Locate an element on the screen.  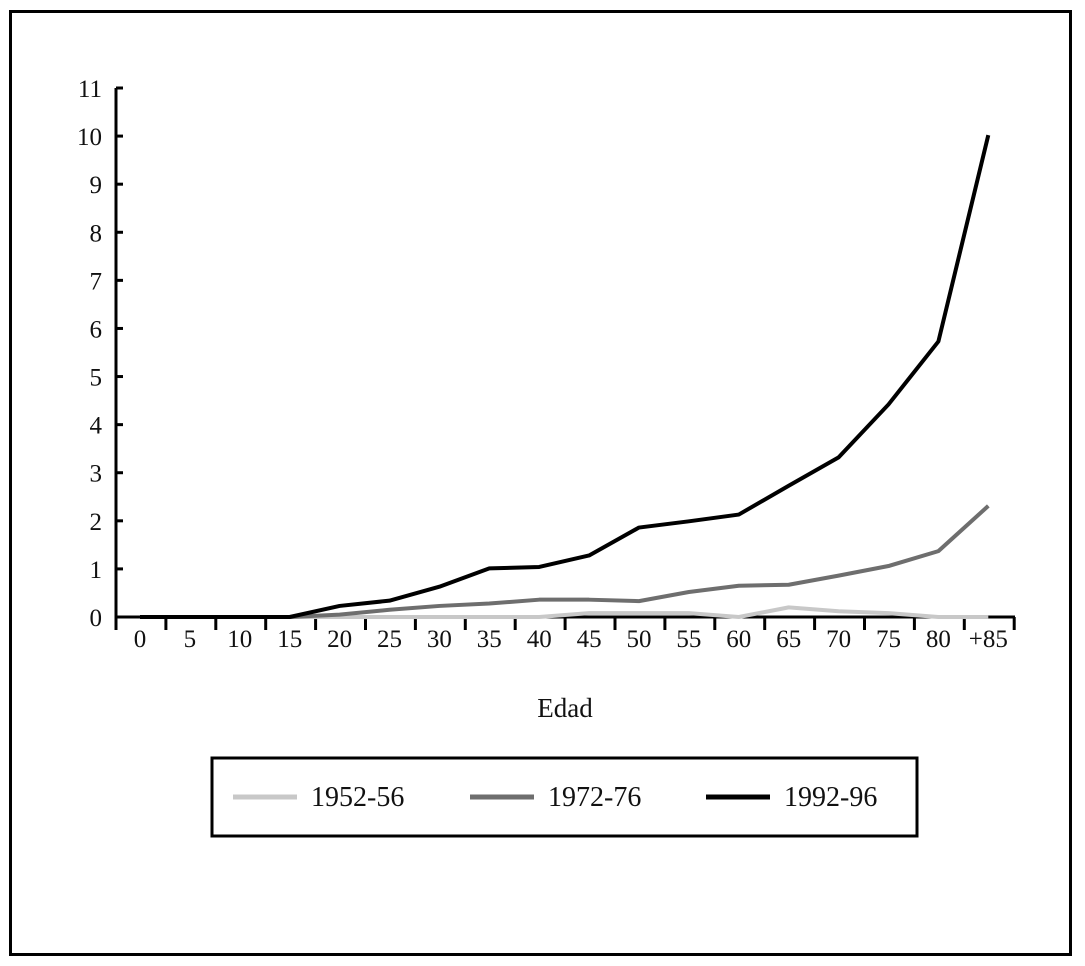
x-tick-label: 65 is located at coordinates (788, 639).